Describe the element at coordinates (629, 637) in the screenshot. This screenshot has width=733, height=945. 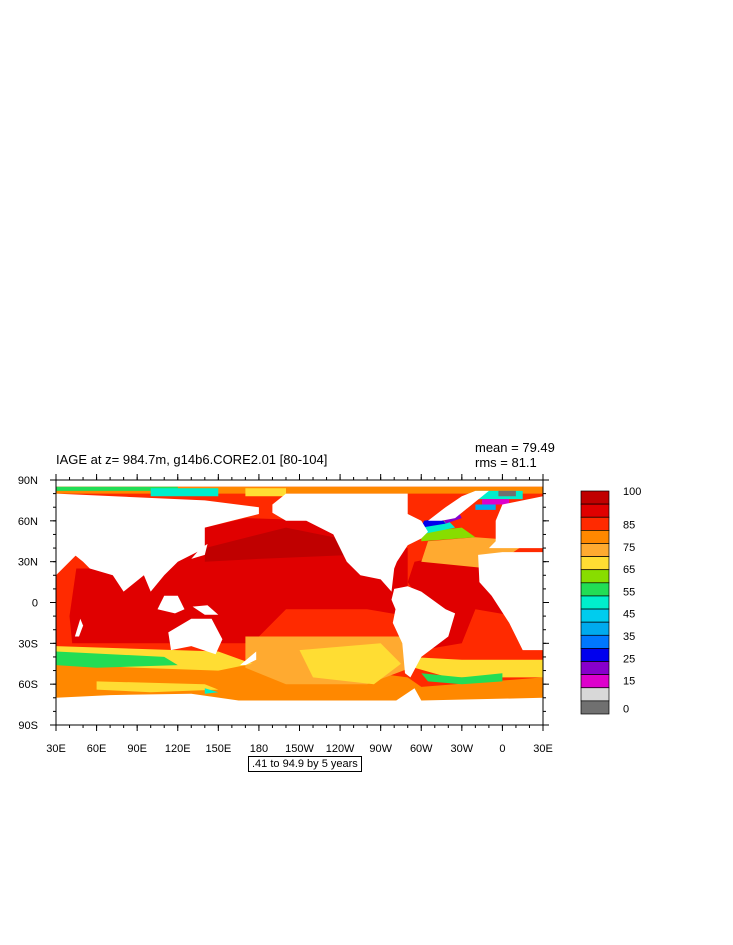
I see `colorbar-label: 35` at that location.